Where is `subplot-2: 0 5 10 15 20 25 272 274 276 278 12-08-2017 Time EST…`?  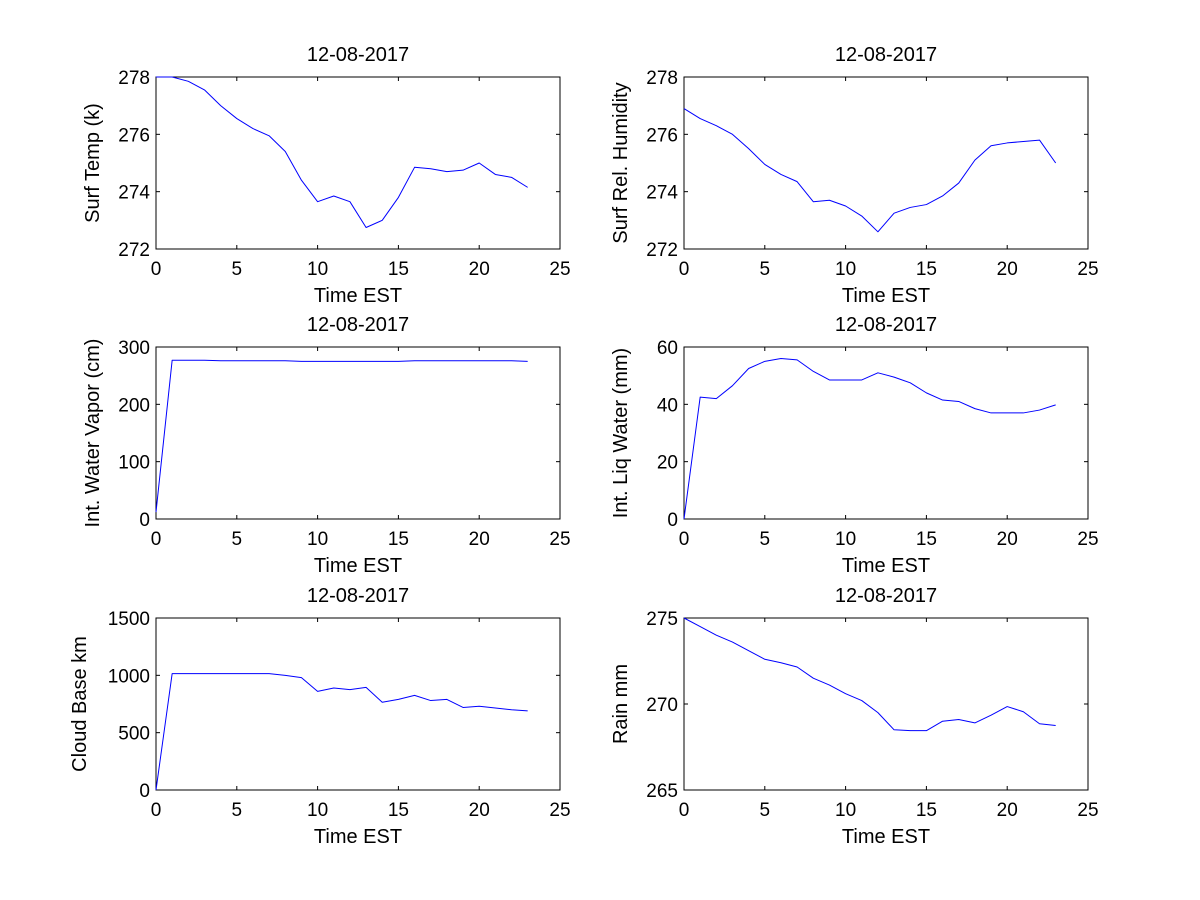
subplot-2: 0 5 10 15 20 25 272 274 276 278 12-08-2017 Time EST… is located at coordinates (854, 175).